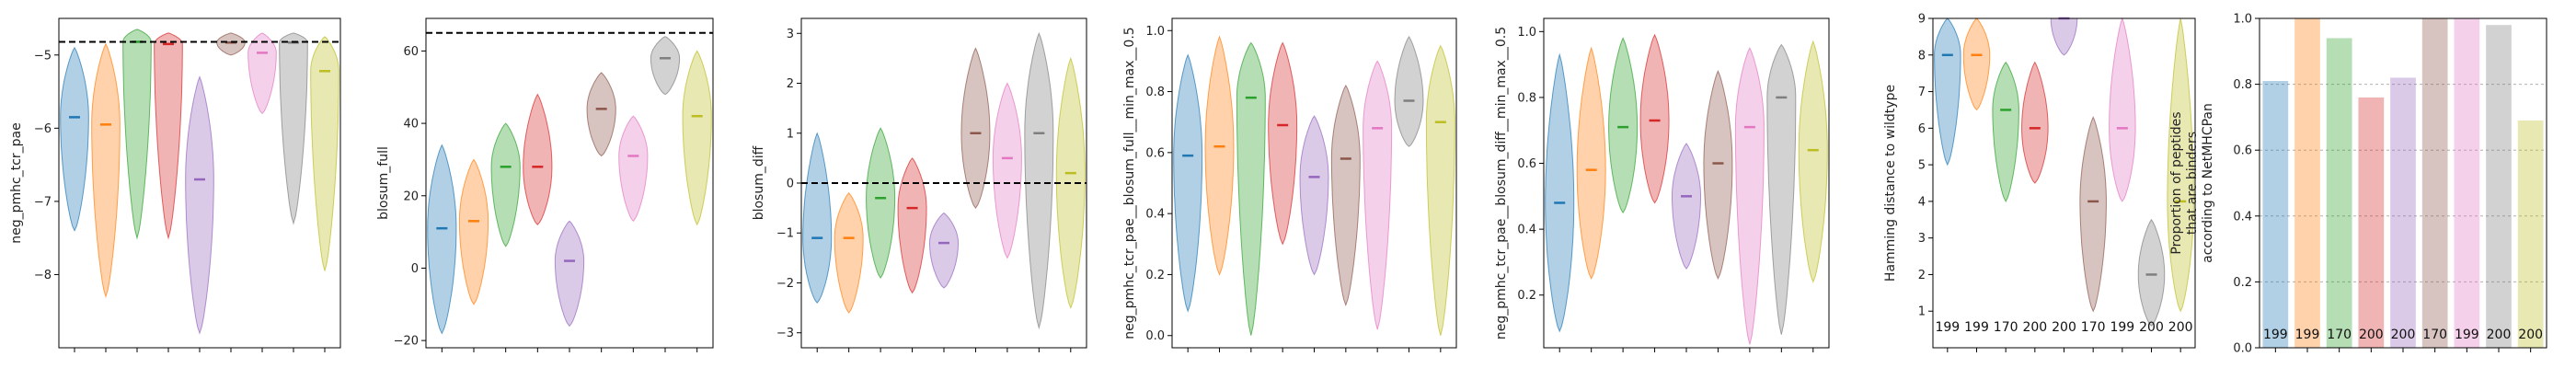 Image resolution: width=2576 pixels, height=368 pixels. What do you see at coordinates (383, 183) in the screenshot?
I see `y-axis-label: blosum_full` at bounding box center [383, 183].